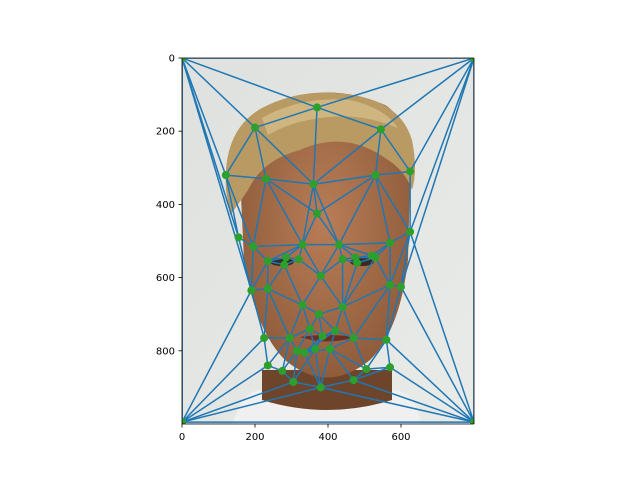  Describe the element at coordinates (254, 437) in the screenshot. I see `x-tick-label: 200` at that location.